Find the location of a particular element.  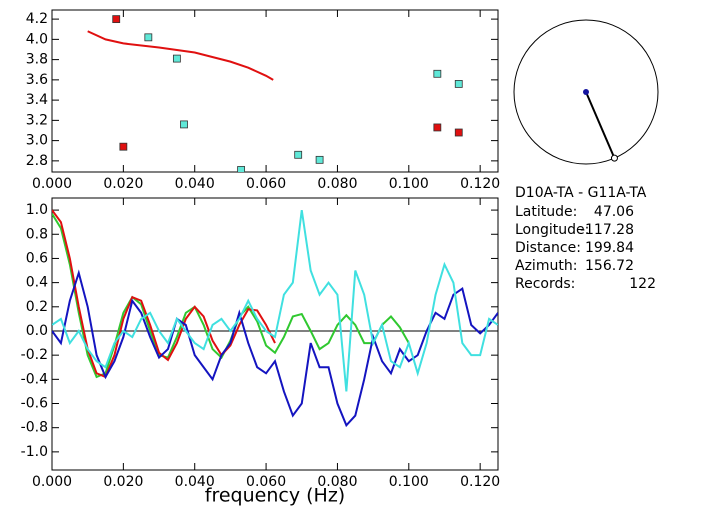

y-tick-label: -1.0 is located at coordinates (34, 452).